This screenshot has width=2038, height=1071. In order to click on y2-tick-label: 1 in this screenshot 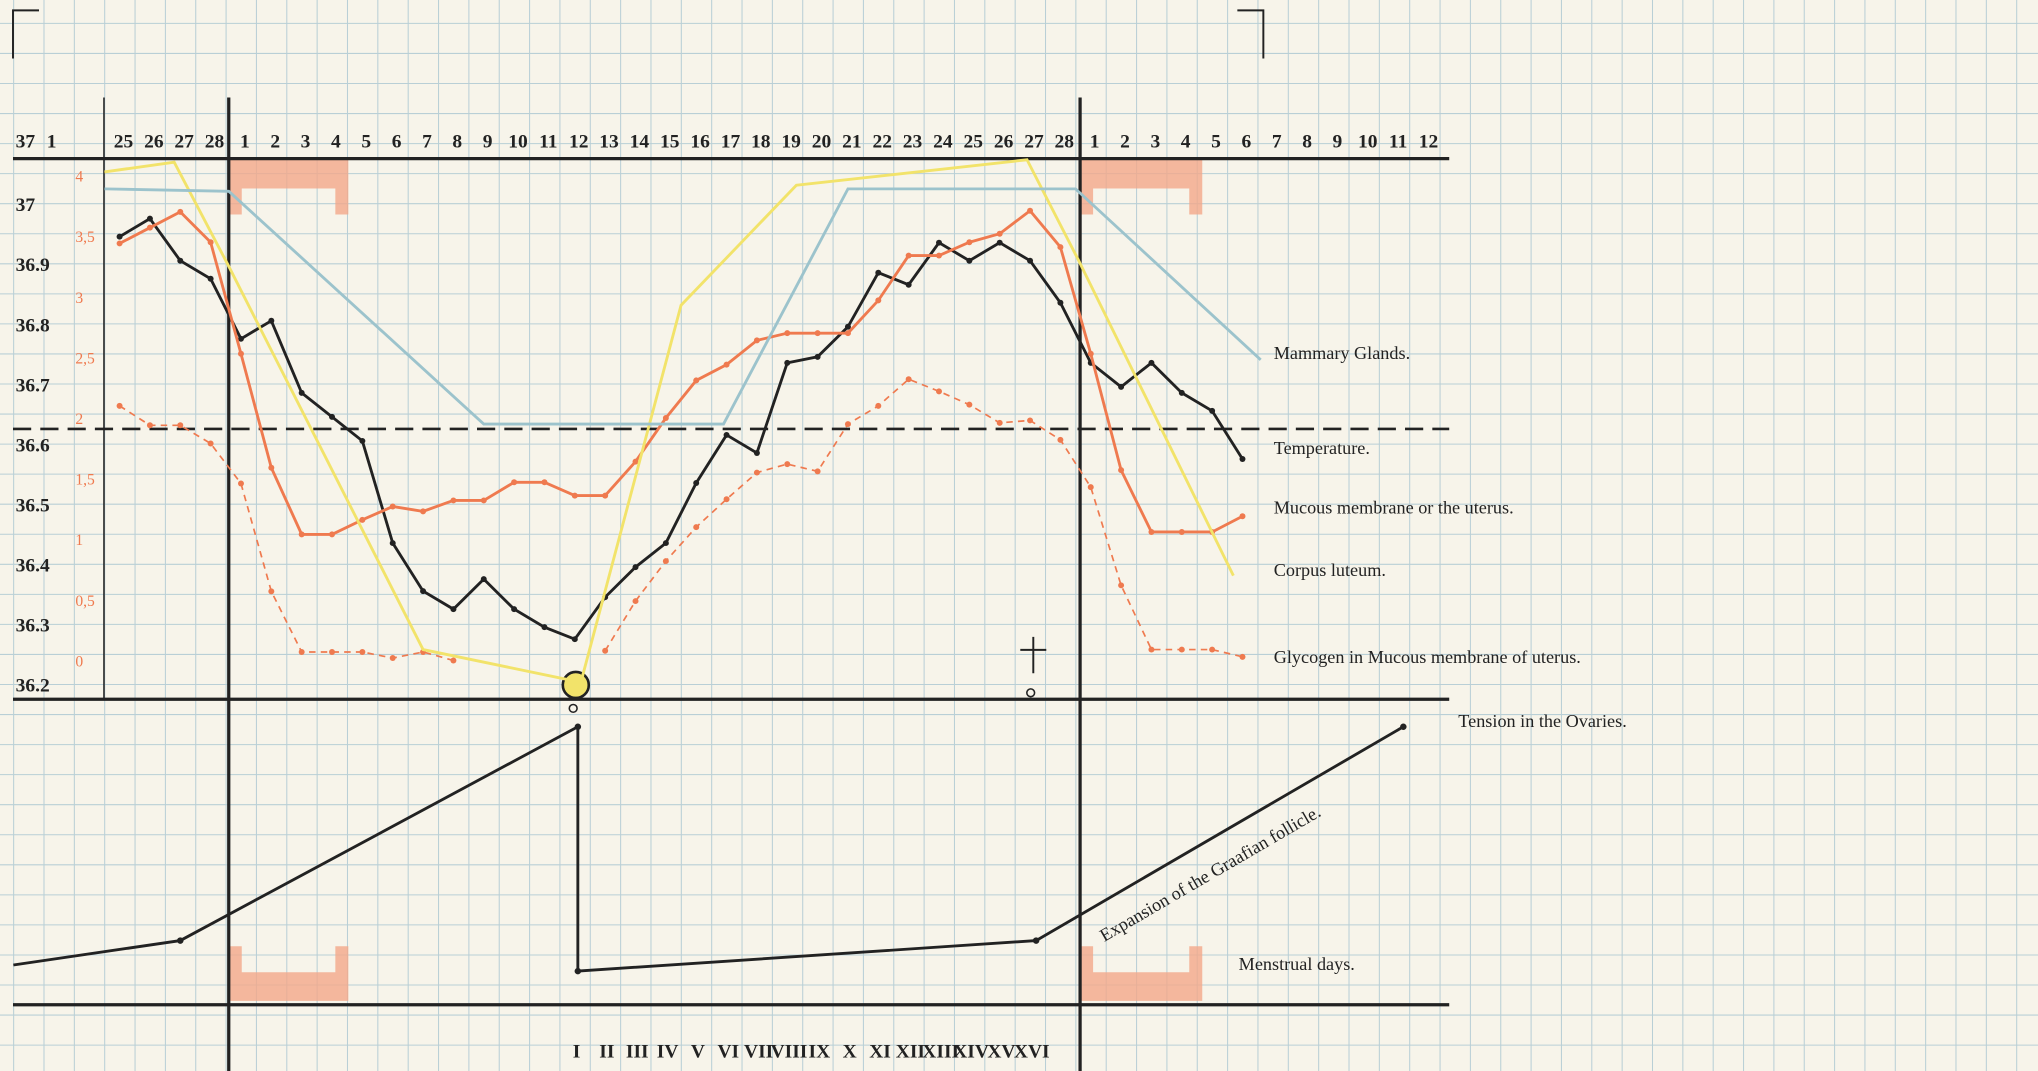, I will do `click(79, 540)`.